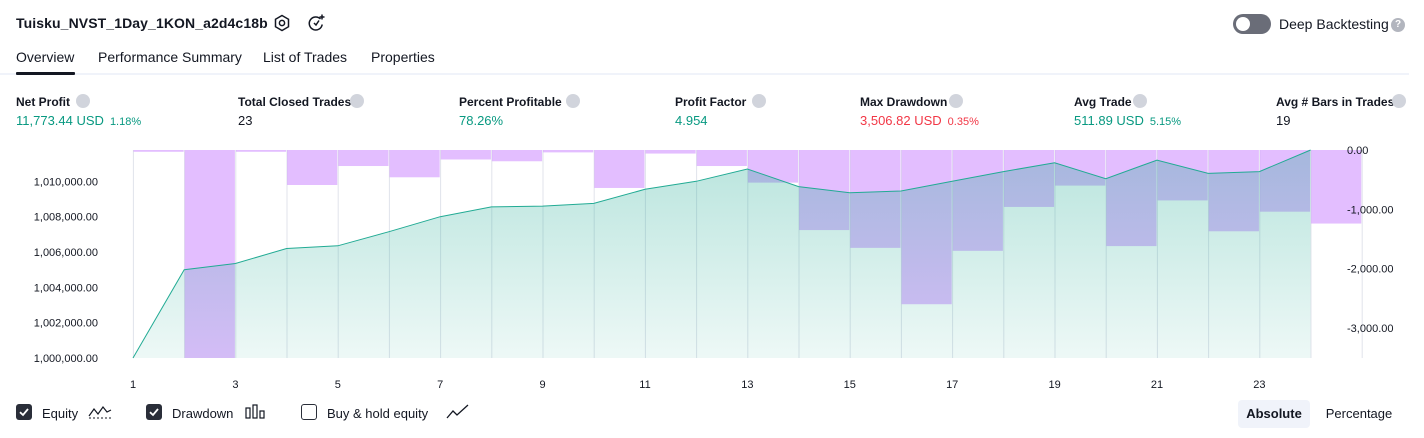 The image size is (1424, 438). What do you see at coordinates (66, 288) in the screenshot?
I see `equity-axis-tick: 1,004,000.00` at bounding box center [66, 288].